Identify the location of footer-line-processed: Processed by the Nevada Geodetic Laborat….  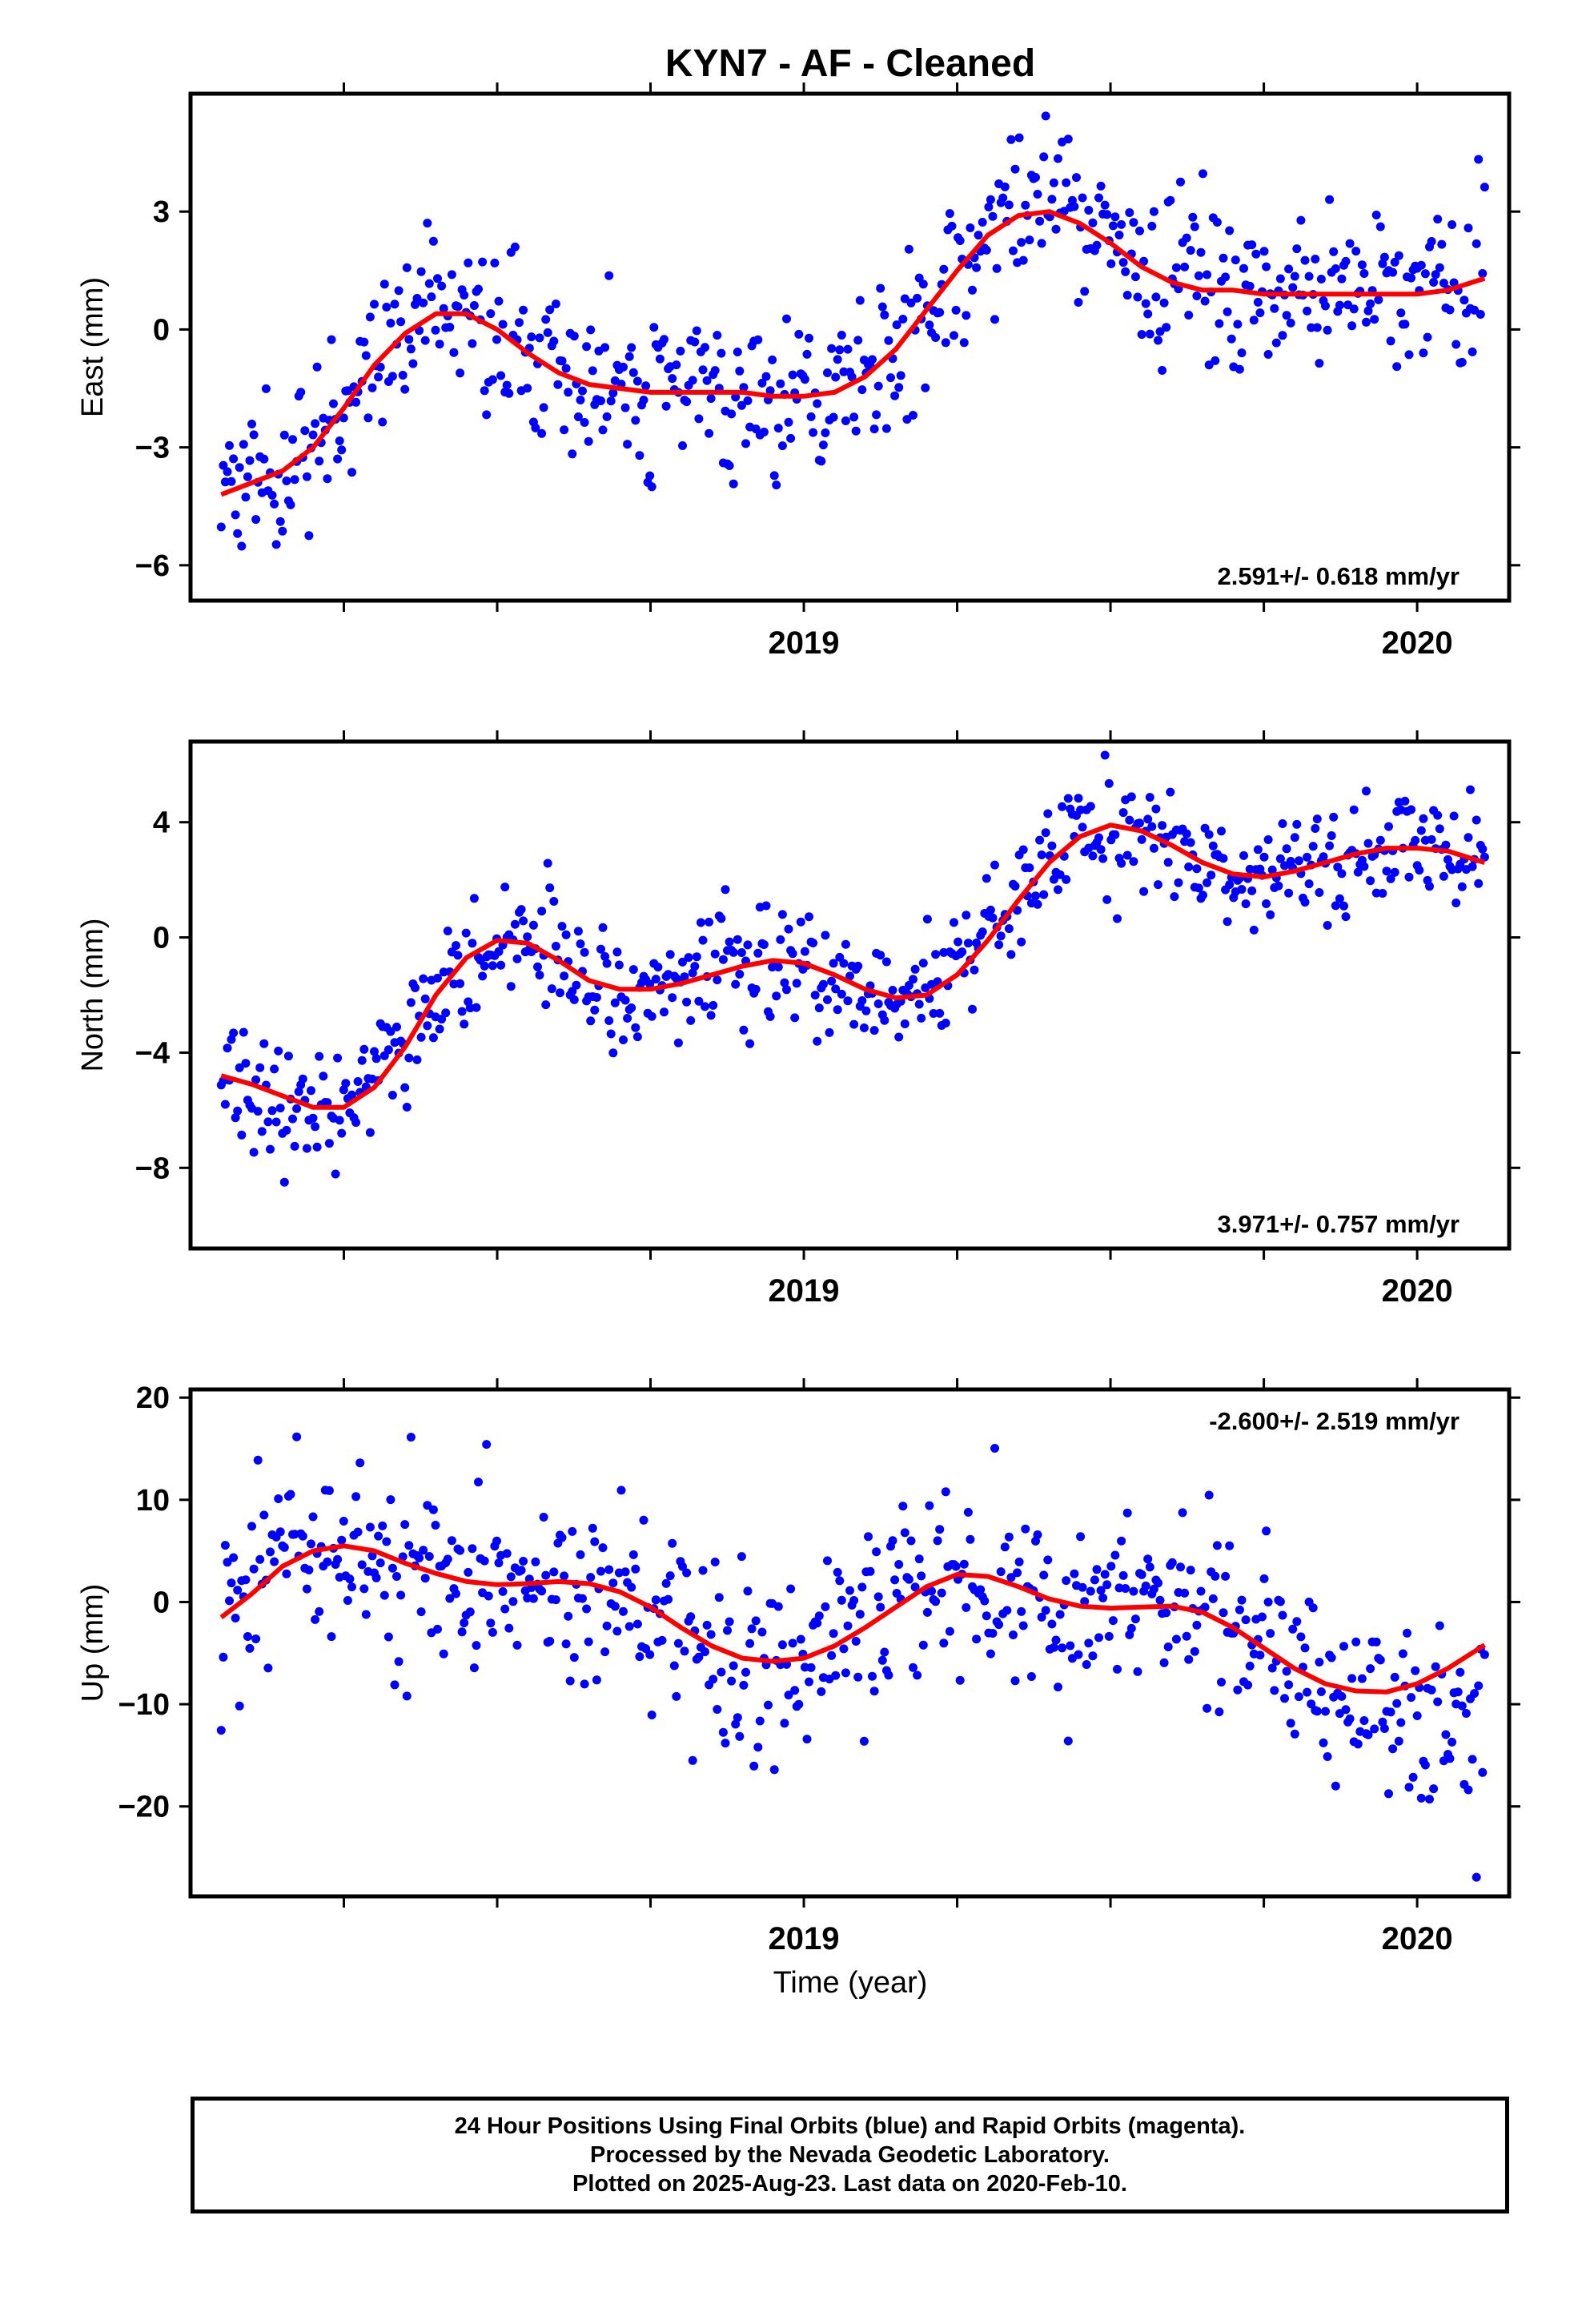
(850, 2155).